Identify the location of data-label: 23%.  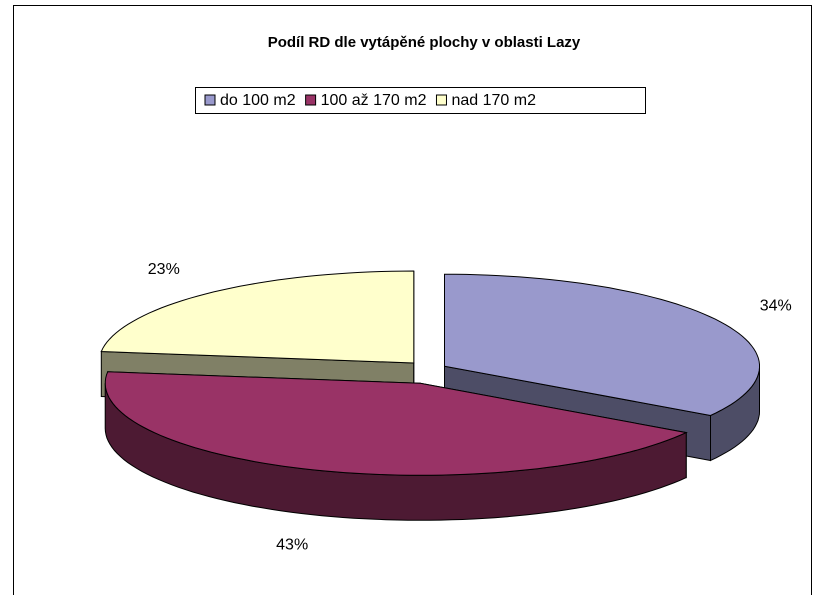
(164, 269).